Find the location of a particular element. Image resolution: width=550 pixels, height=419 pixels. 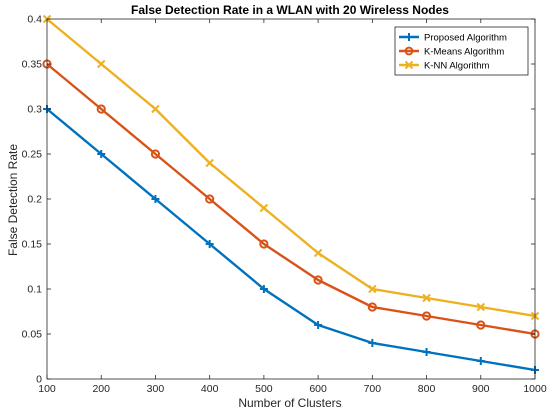

x-tick-label: 400 is located at coordinates (210, 389).